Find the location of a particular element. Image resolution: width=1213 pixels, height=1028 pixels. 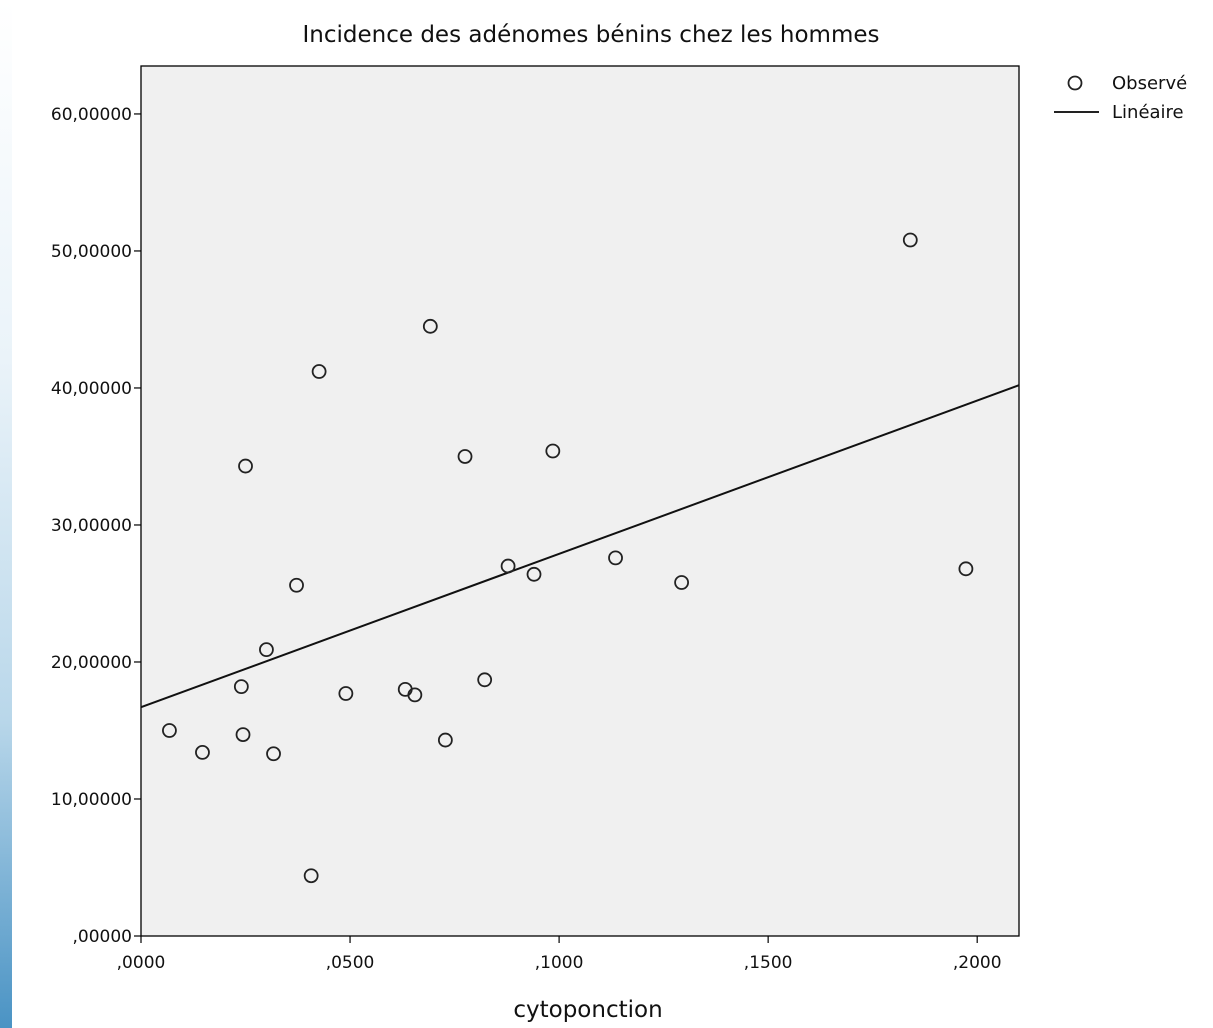

page-edge-decoration is located at coordinates (6, 514).